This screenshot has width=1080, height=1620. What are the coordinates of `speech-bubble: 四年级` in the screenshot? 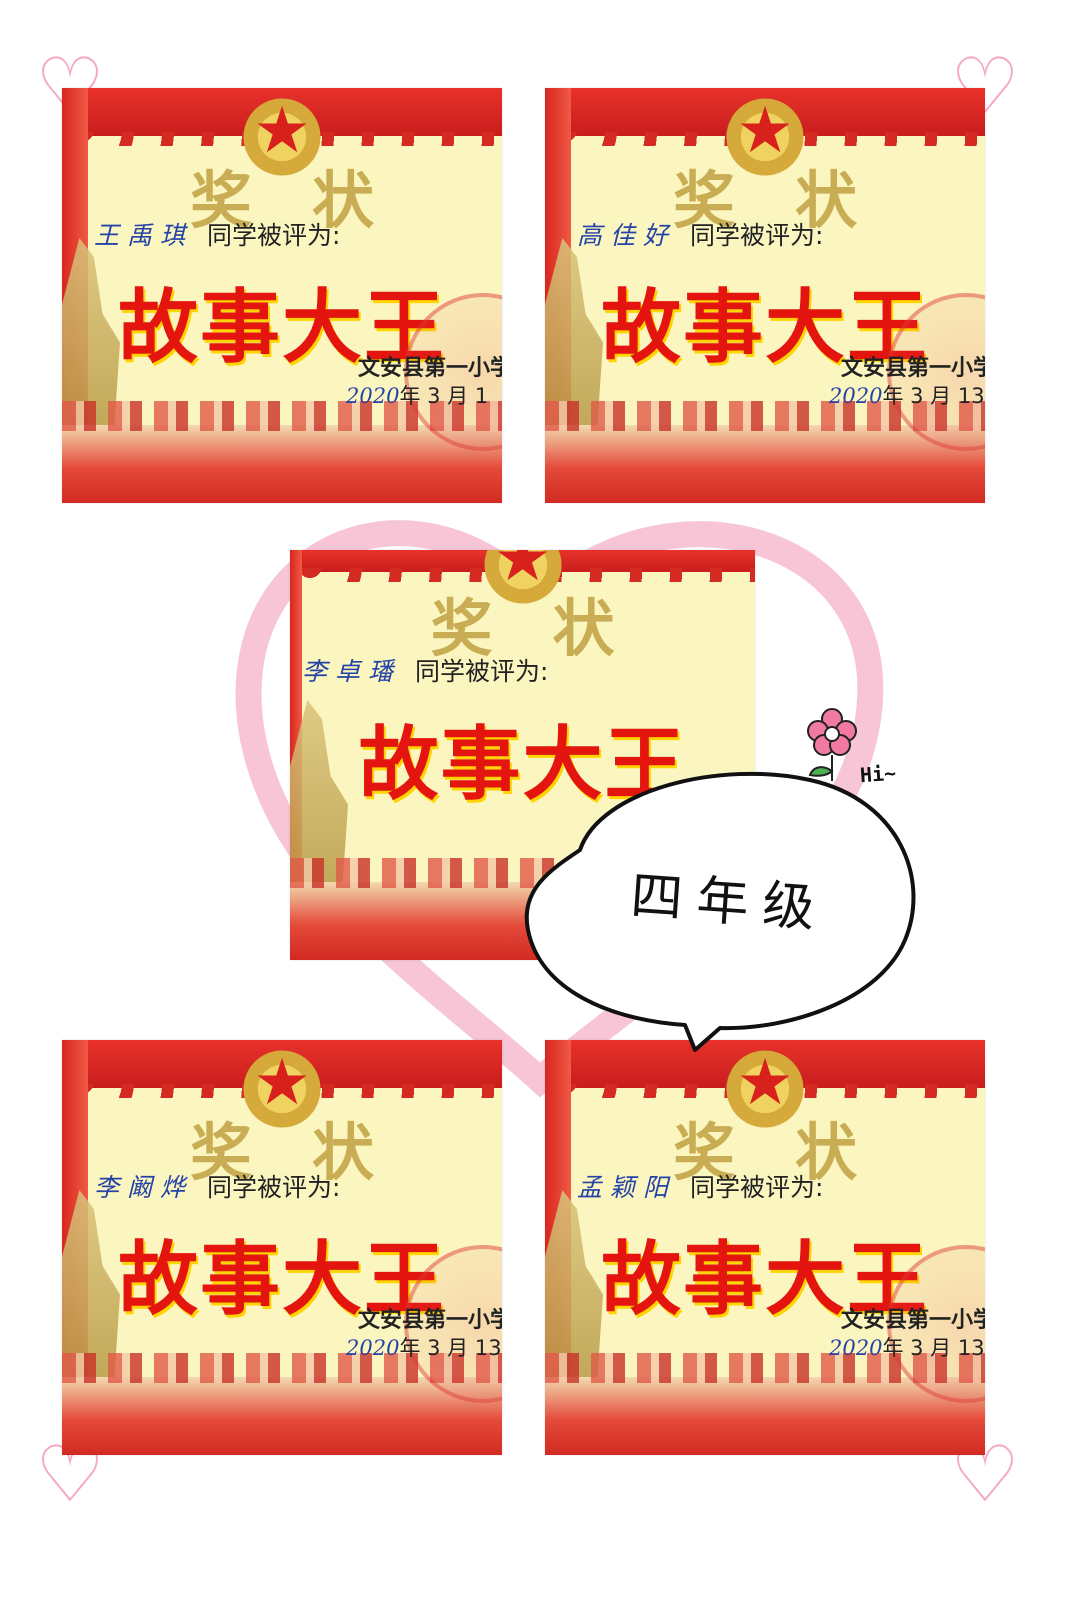 It's located at (725, 910).